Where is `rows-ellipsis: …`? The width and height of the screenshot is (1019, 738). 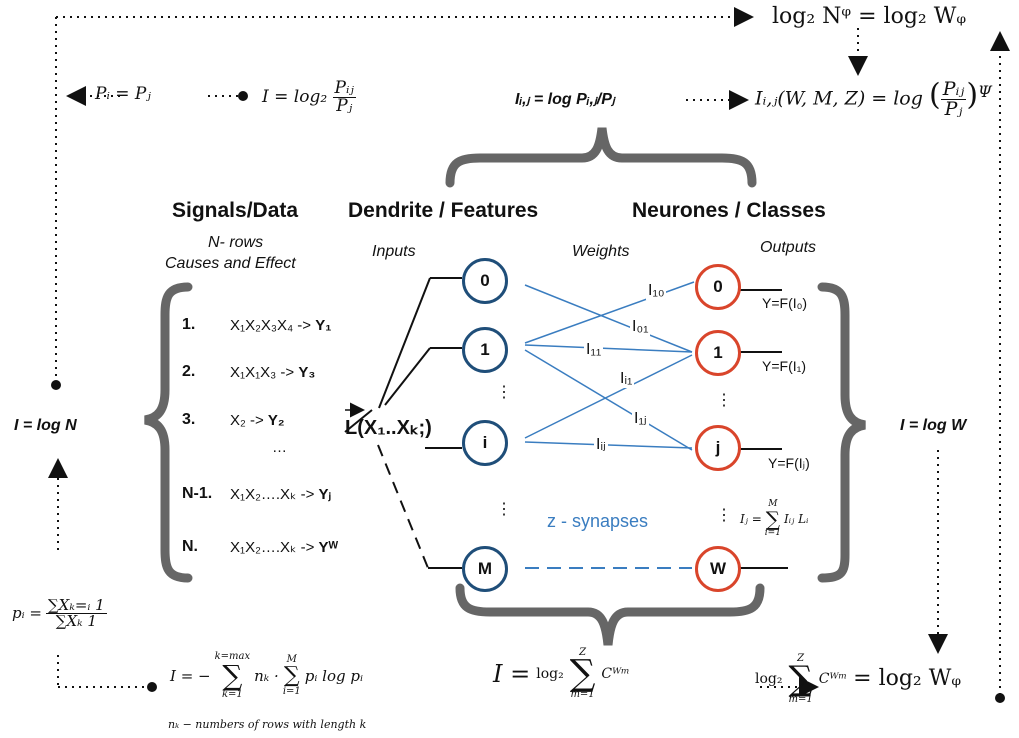 rows-ellipsis: … is located at coordinates (279, 447).